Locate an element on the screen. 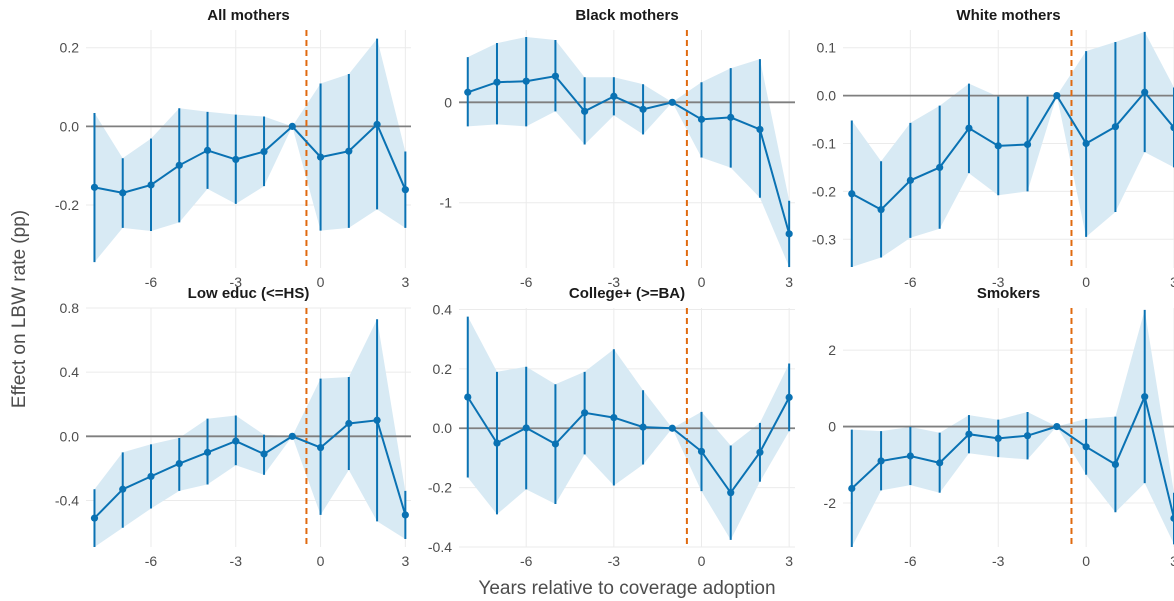  y-tick-label: -0.3 is located at coordinates (824, 239).